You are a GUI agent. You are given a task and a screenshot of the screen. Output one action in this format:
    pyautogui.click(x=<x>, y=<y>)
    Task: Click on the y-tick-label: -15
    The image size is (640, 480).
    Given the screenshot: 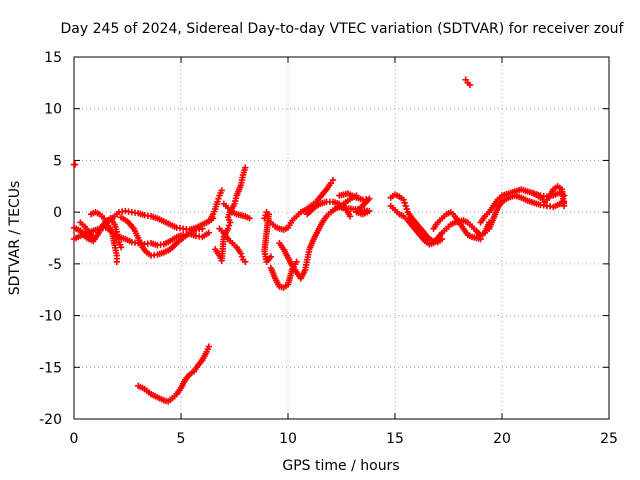 What is the action you would take?
    pyautogui.click(x=50, y=368)
    